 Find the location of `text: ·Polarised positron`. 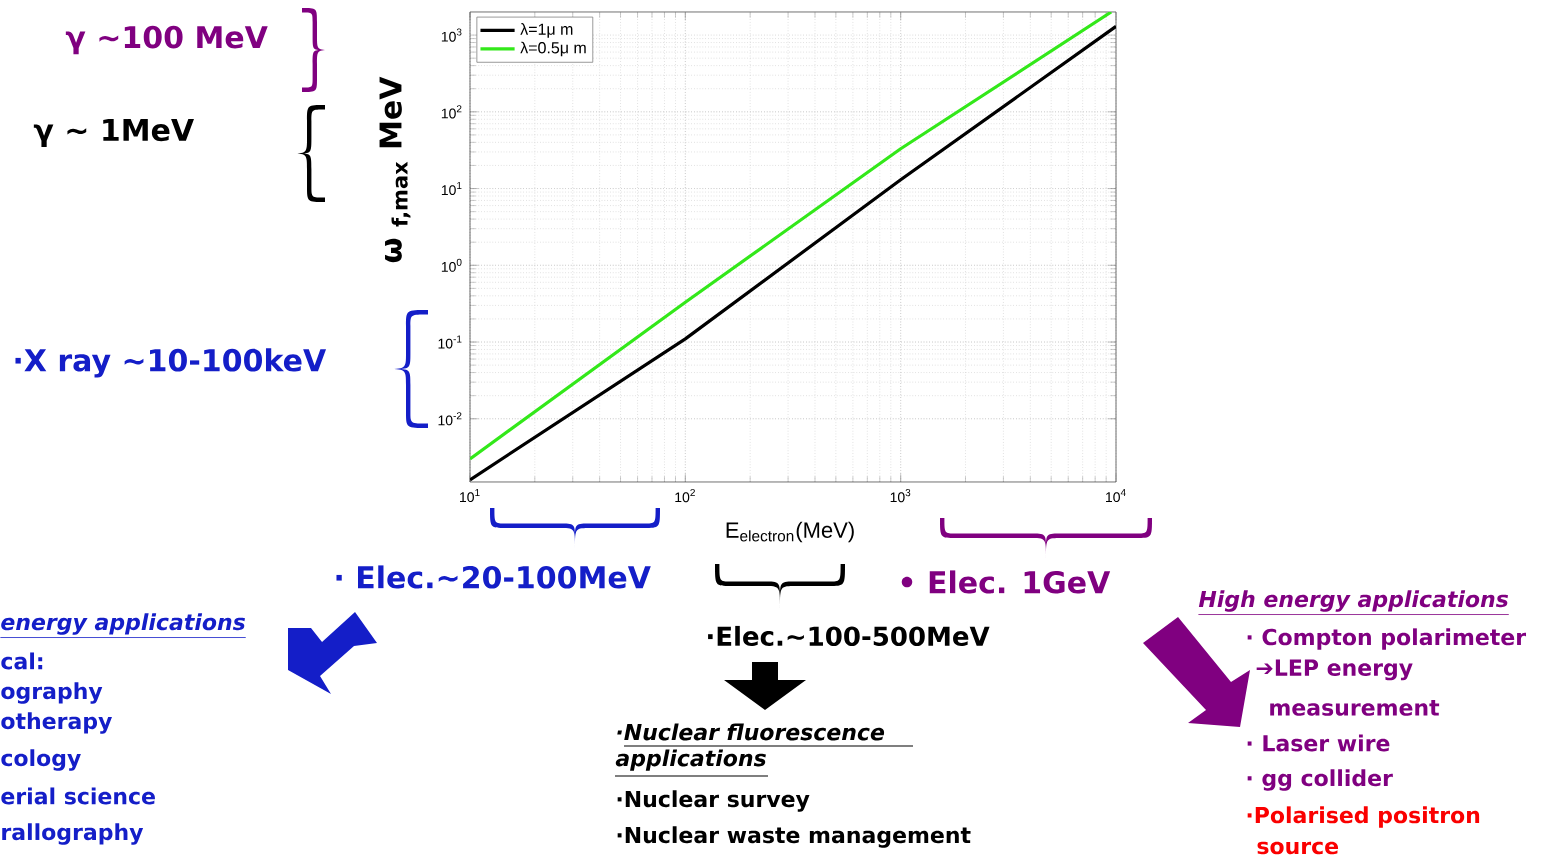

text: ·Polarised positron is located at coordinates (1363, 817).